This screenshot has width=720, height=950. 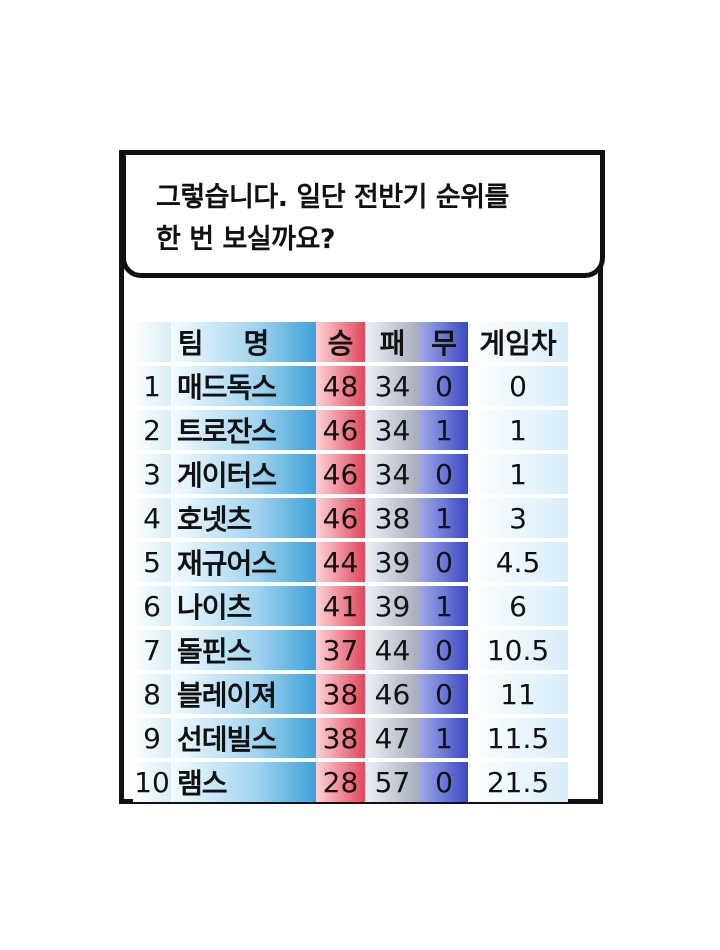 I want to click on table-row: 9 선데빌스 38 47 1 11.5, so click(x=350, y=738).